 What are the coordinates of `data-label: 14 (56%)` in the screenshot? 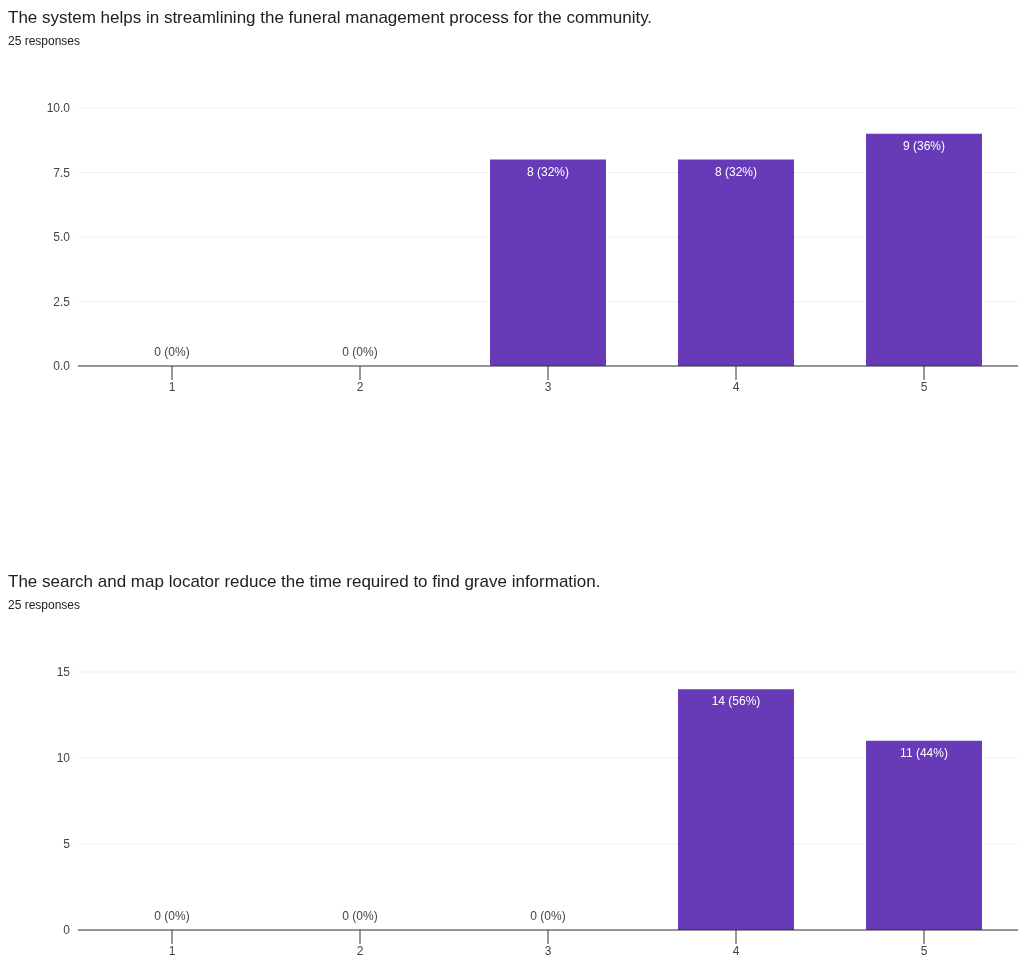 It's located at (736, 701).